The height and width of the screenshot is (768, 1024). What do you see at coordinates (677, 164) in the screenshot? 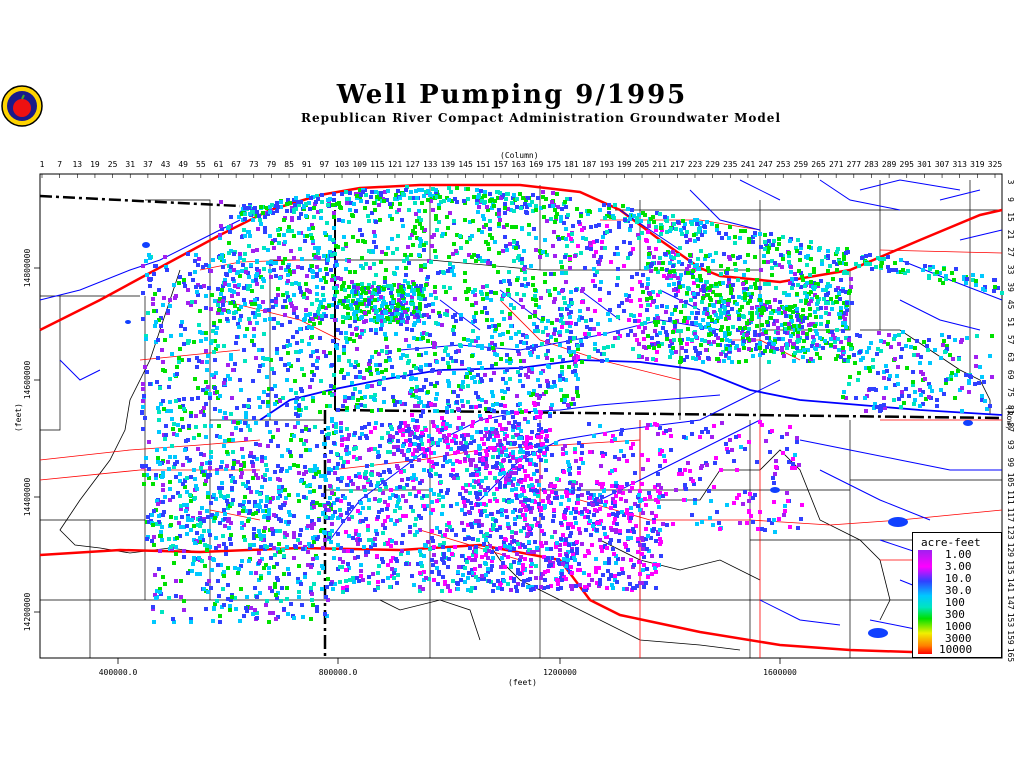
I see `column-tick-label: 217` at bounding box center [677, 164].